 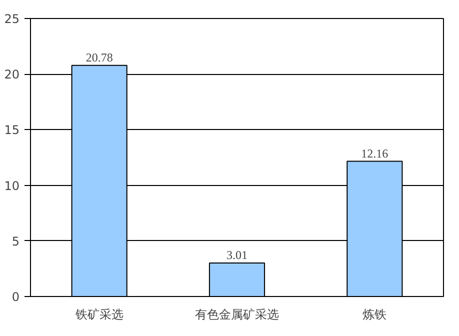 What do you see at coordinates (237, 255) in the screenshot?
I see `data-label: 3.01` at bounding box center [237, 255].